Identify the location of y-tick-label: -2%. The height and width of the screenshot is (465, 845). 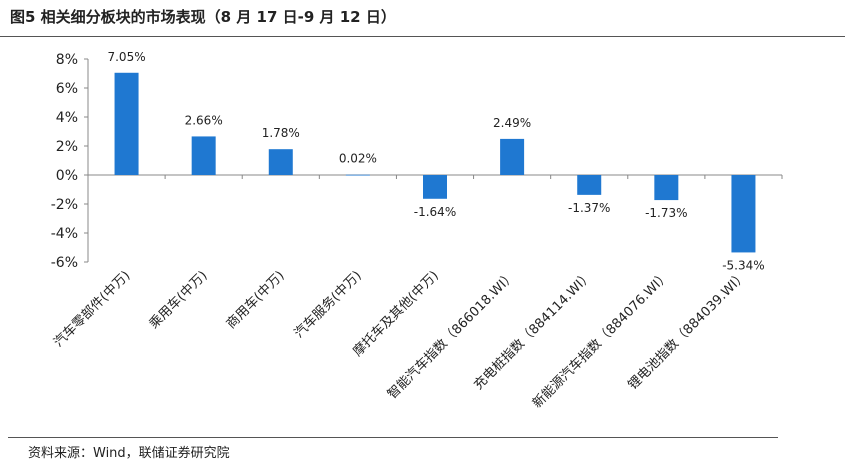
(64, 205).